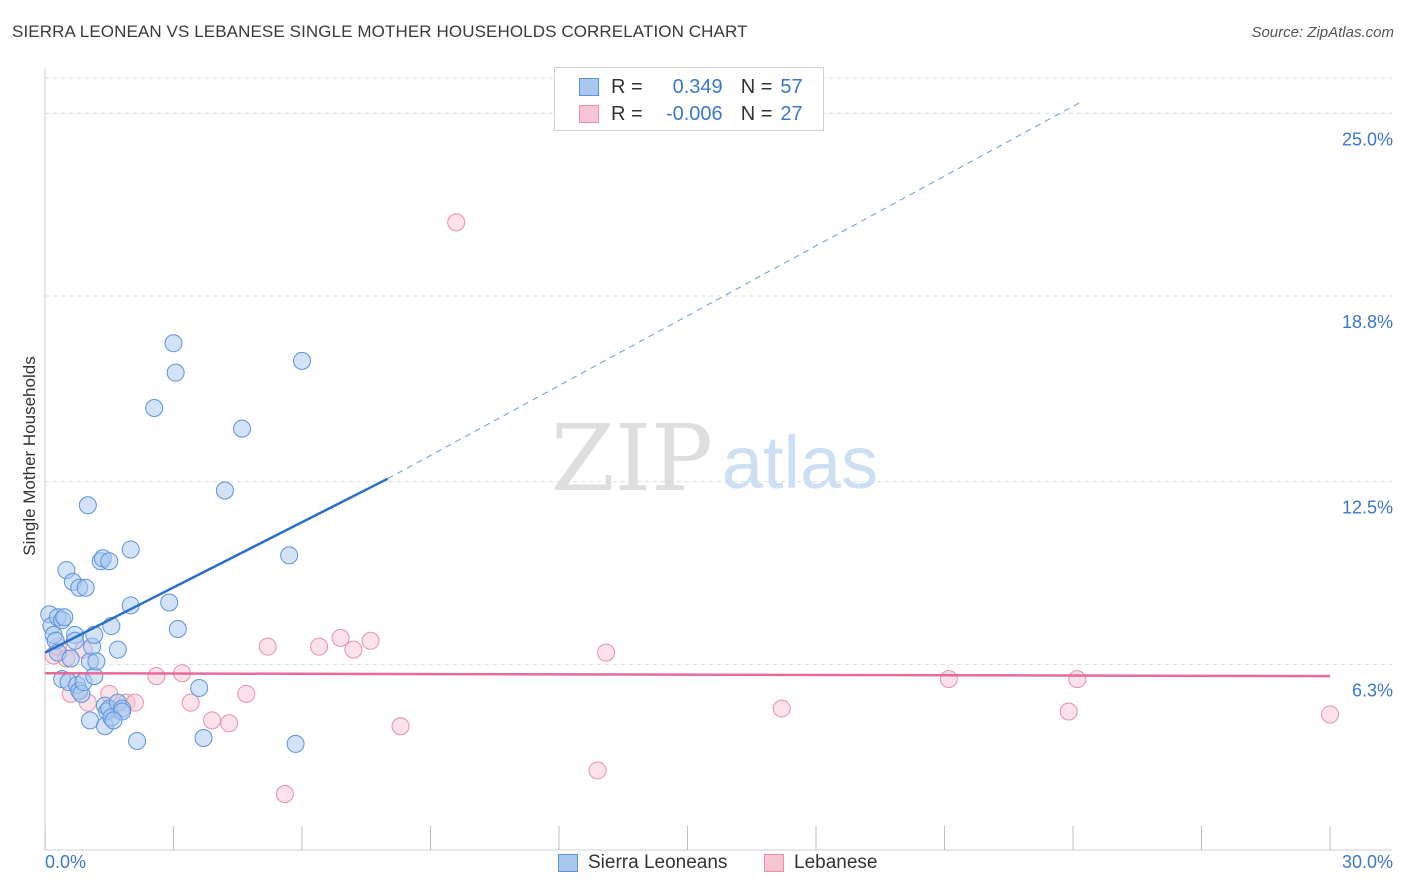 The image size is (1406, 892). I want to click on n-value: 27, so click(791, 113).